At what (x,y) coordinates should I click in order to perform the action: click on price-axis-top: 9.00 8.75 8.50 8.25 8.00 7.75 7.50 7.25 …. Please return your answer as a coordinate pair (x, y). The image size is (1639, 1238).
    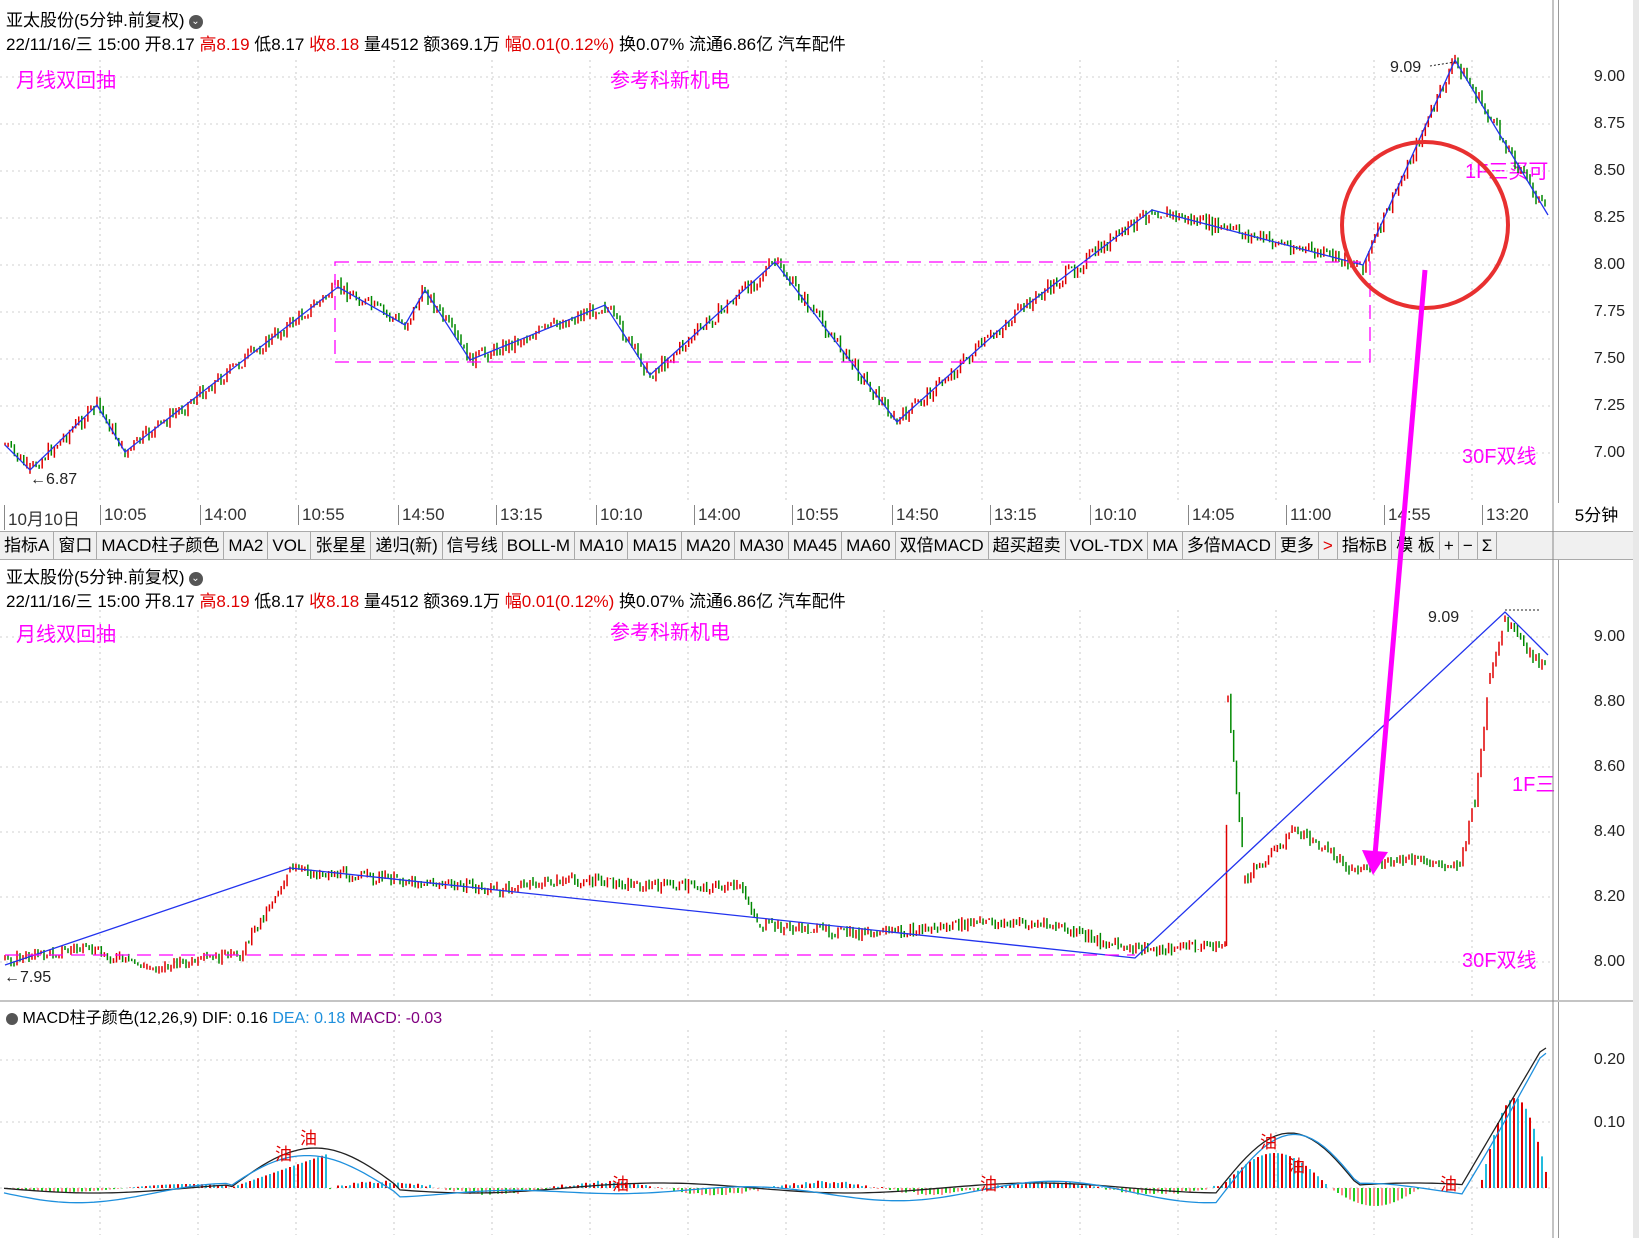
    Looking at the image, I should click on (1598, 251).